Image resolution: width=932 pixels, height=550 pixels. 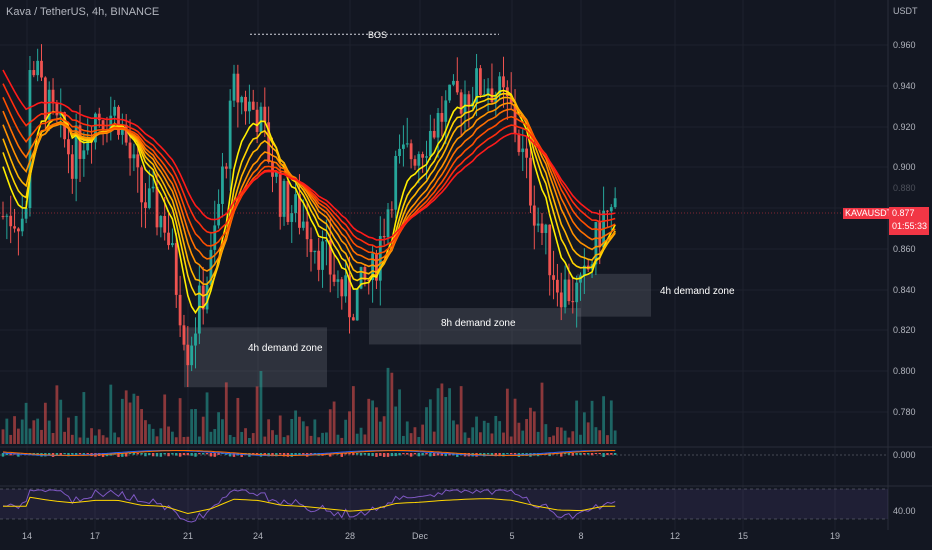 I want to click on rsi-pane, so click(x=444, y=505).